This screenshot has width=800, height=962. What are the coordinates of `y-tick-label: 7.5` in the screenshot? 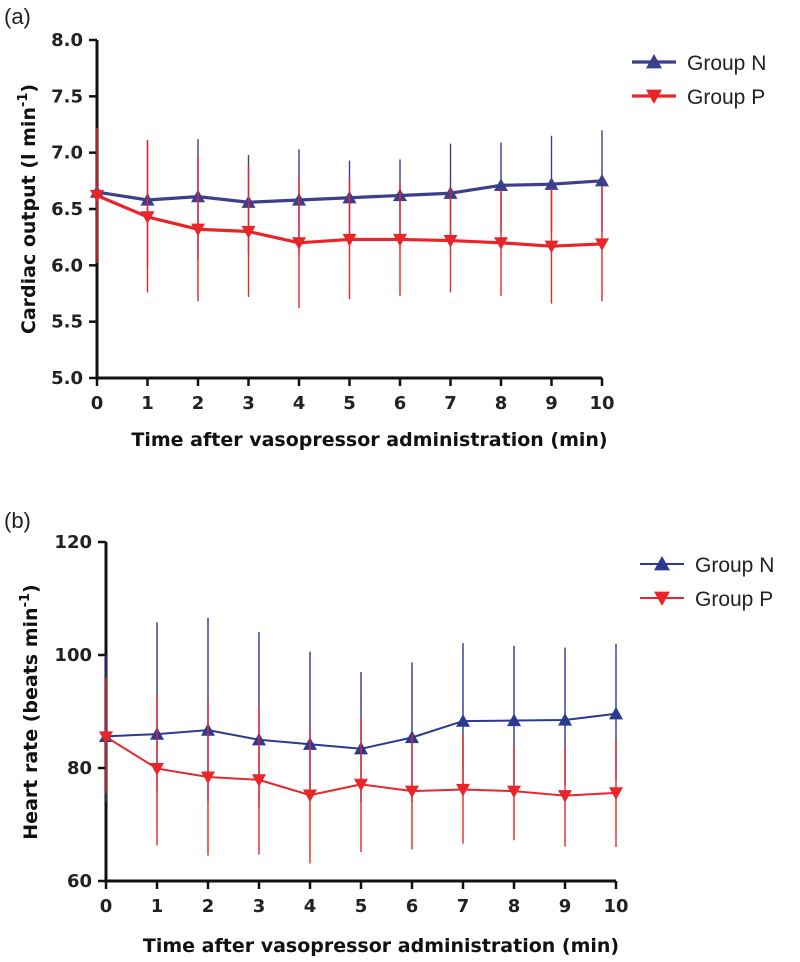 It's located at (67, 96).